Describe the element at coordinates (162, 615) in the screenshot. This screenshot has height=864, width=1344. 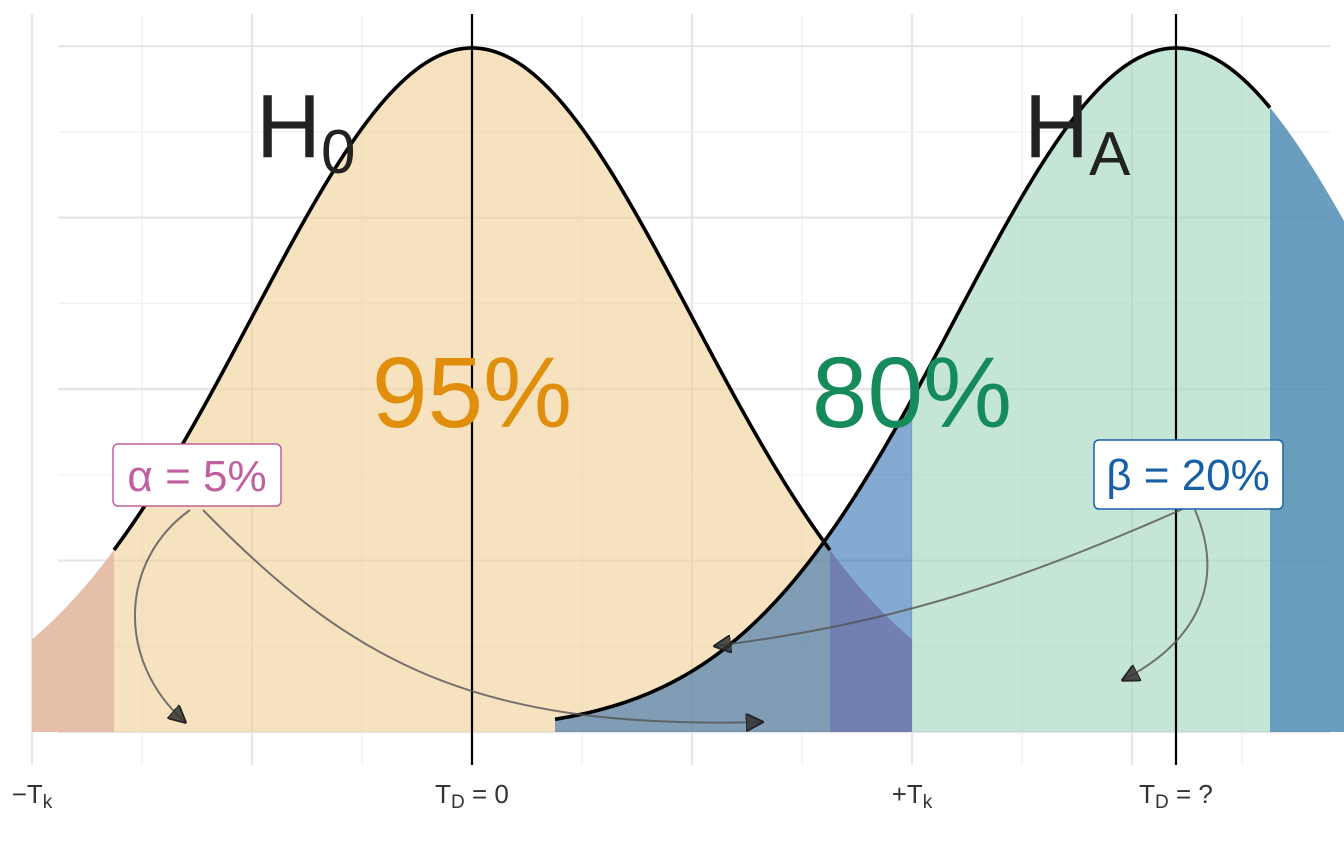
I see `alpha-arrow-left` at that location.